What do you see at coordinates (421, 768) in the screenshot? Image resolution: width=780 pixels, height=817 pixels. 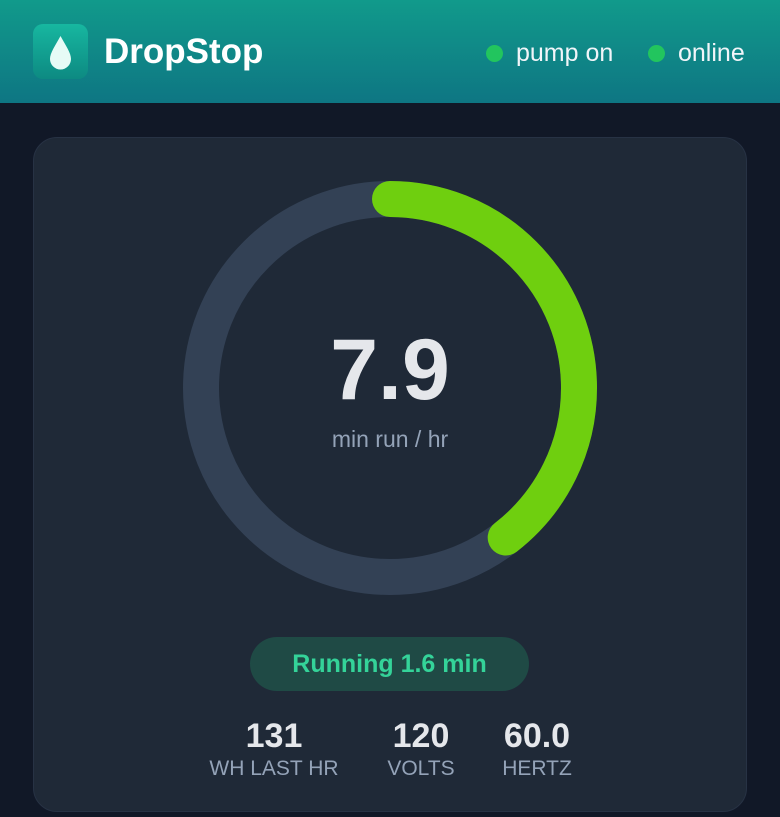 I see `stat-label: VOLTS` at bounding box center [421, 768].